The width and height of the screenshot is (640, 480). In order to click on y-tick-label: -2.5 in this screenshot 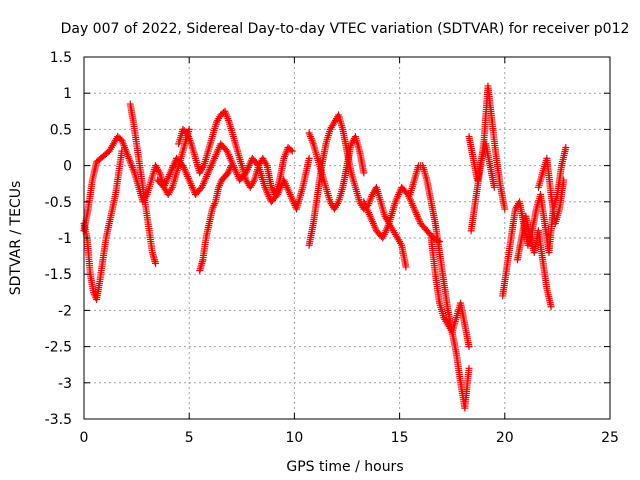, I will do `click(58, 348)`.